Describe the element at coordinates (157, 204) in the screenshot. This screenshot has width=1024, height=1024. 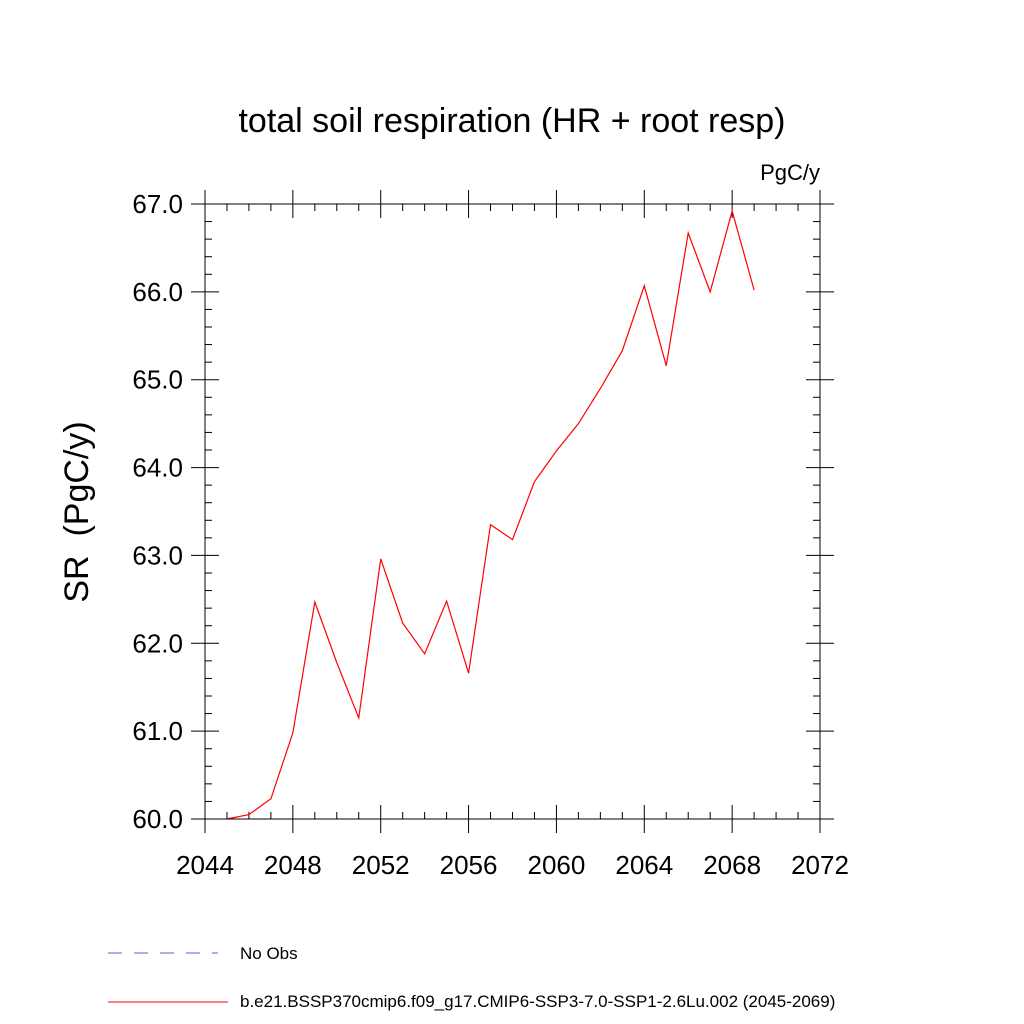
I see `y-tick-label: 67.0` at that location.